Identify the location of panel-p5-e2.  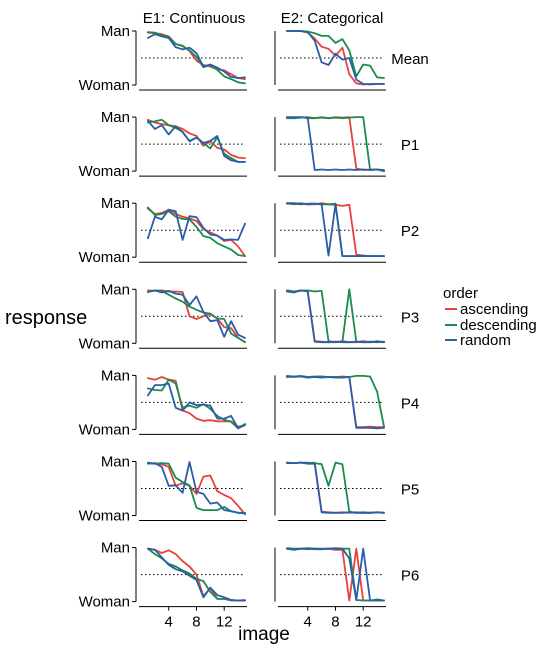
(330, 491).